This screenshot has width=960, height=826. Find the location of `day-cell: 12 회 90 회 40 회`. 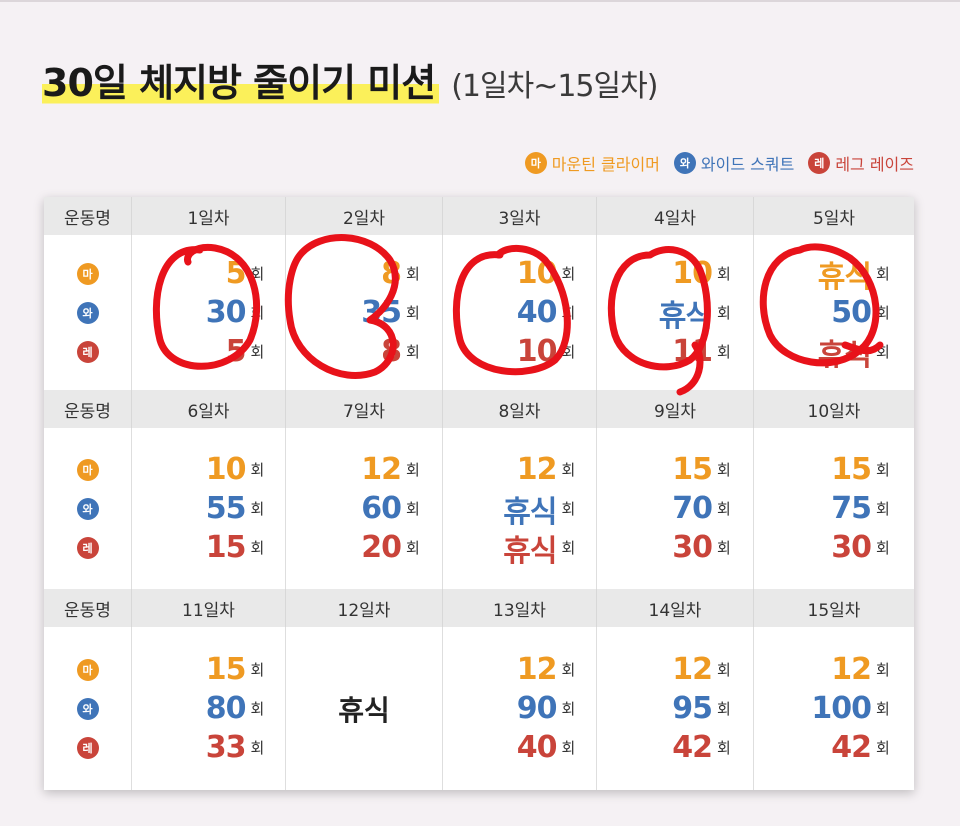

day-cell: 12 회 90 회 40 회 is located at coordinates (520, 708).